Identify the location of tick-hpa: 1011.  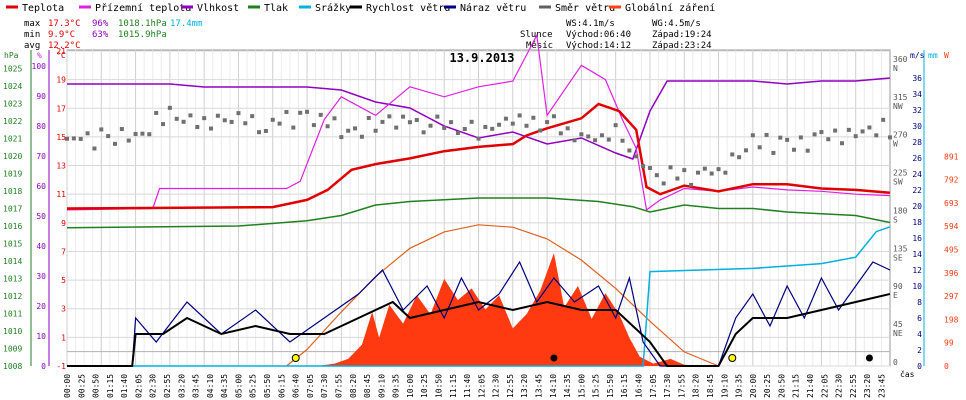
(12, 314).